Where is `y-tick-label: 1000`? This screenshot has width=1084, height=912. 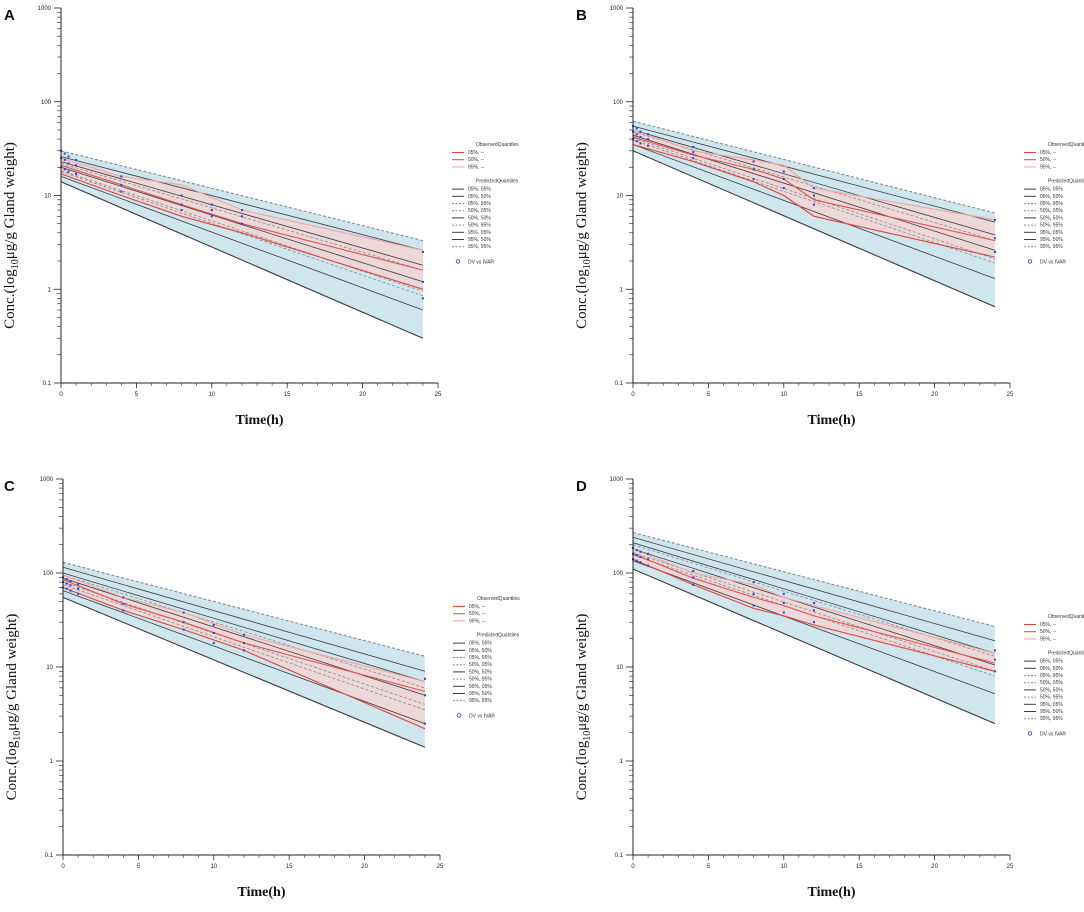
y-tick-label: 1000 is located at coordinates (617, 480).